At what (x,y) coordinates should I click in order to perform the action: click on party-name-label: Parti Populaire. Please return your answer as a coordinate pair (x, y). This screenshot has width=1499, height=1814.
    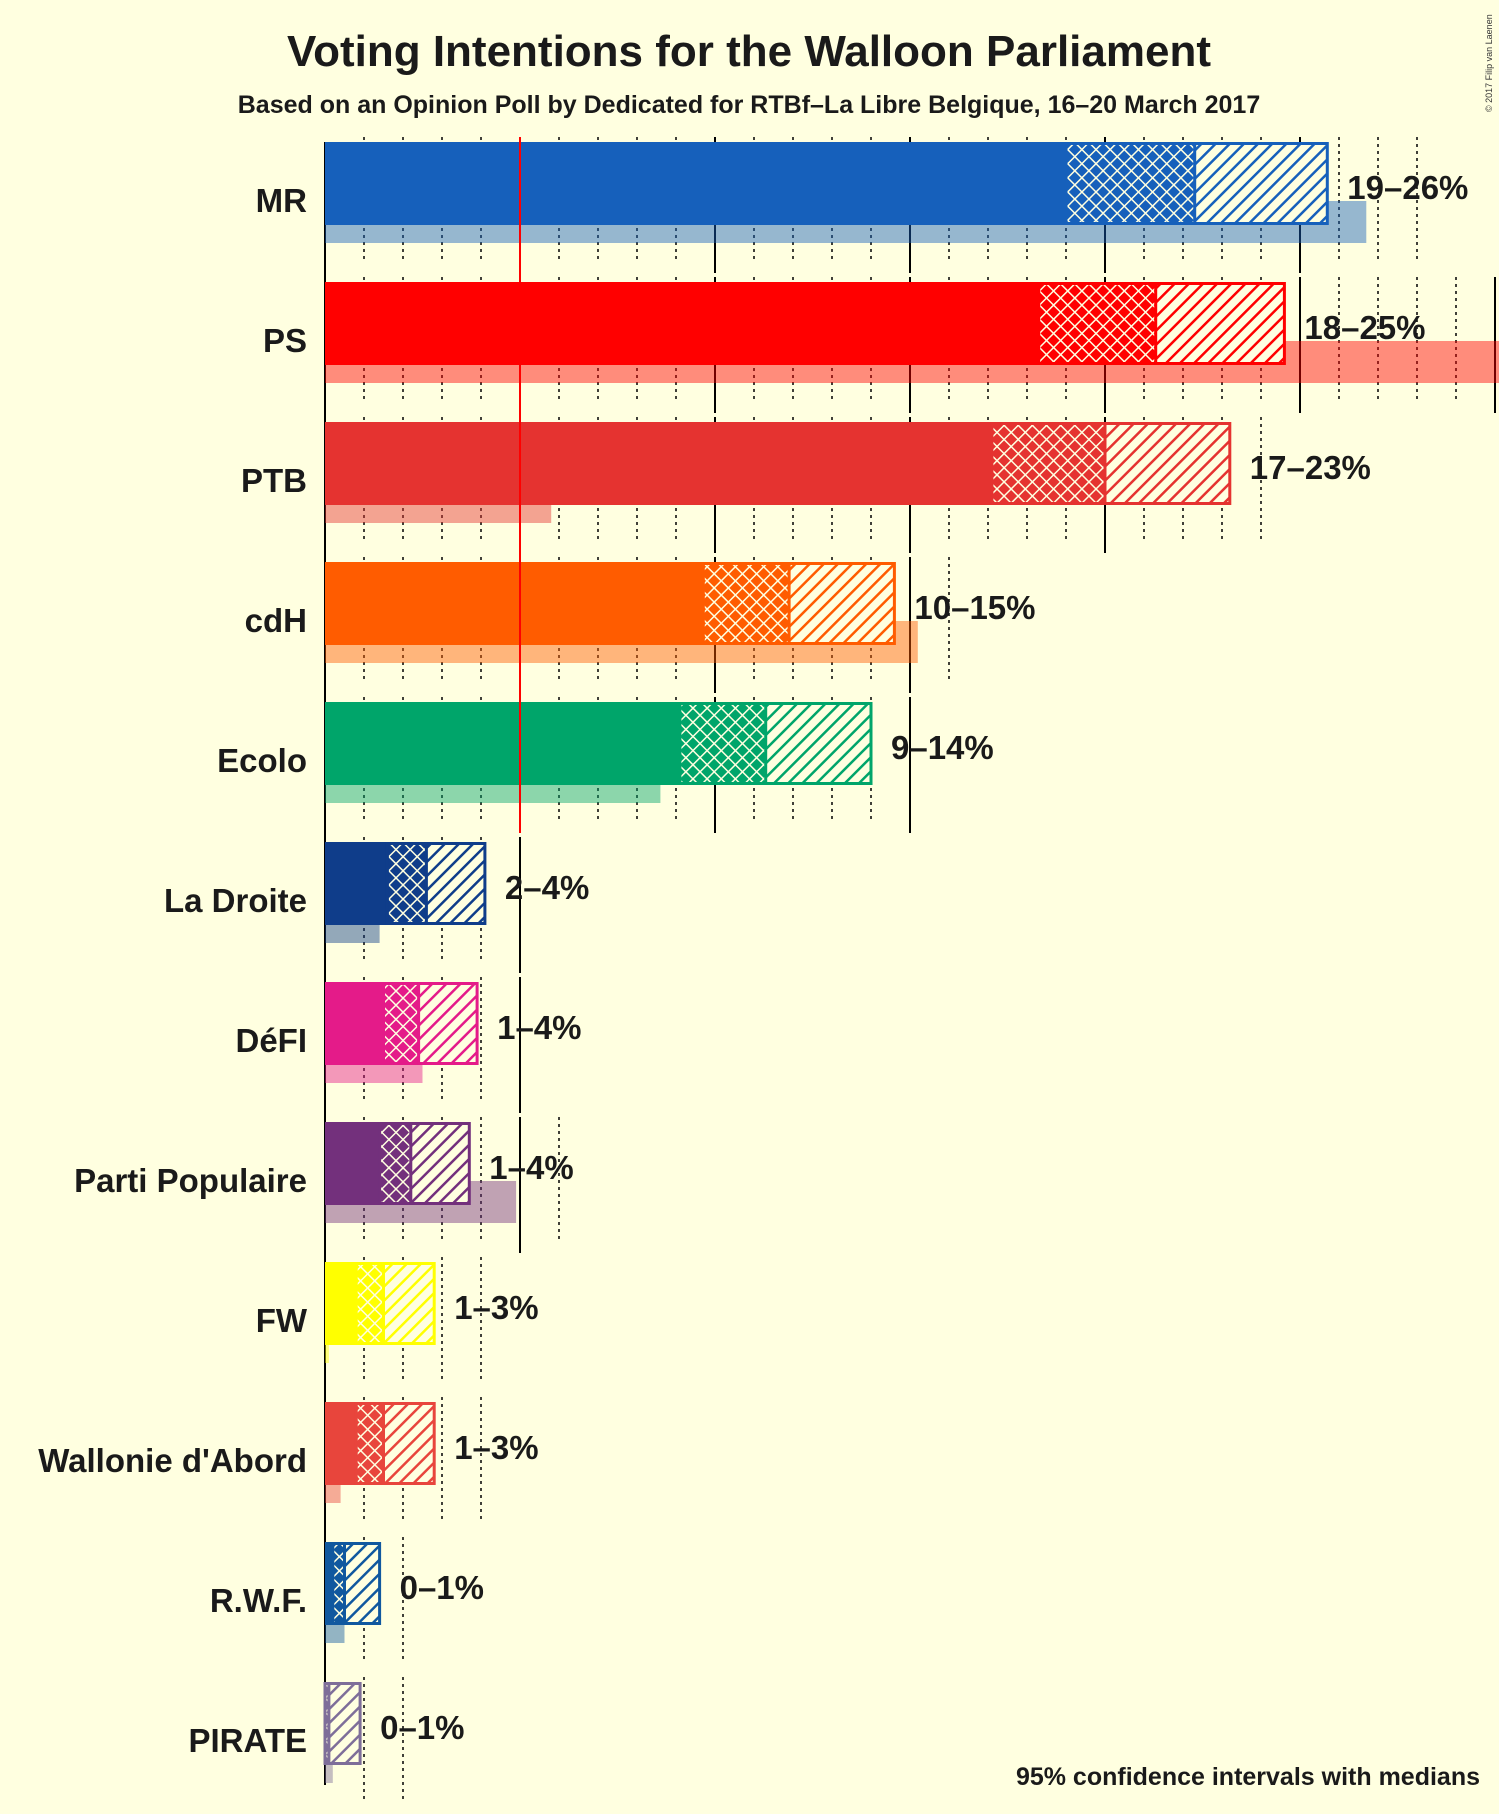
    Looking at the image, I should click on (190, 1180).